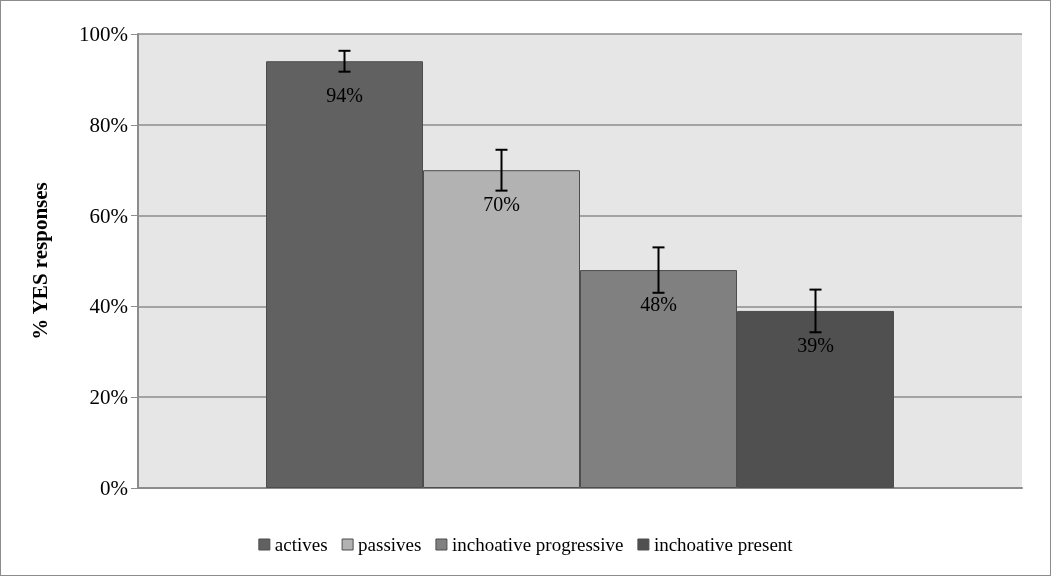  Describe the element at coordinates (39, 261) in the screenshot. I see `y-axis-title: % YES responses` at that location.